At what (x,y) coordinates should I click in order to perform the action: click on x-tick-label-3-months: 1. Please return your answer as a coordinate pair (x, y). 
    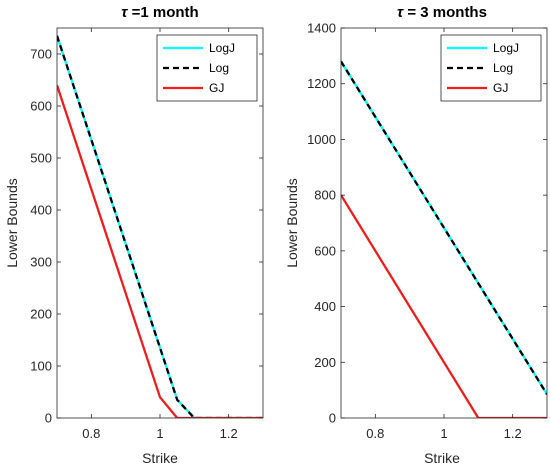
    Looking at the image, I should click on (443, 433).